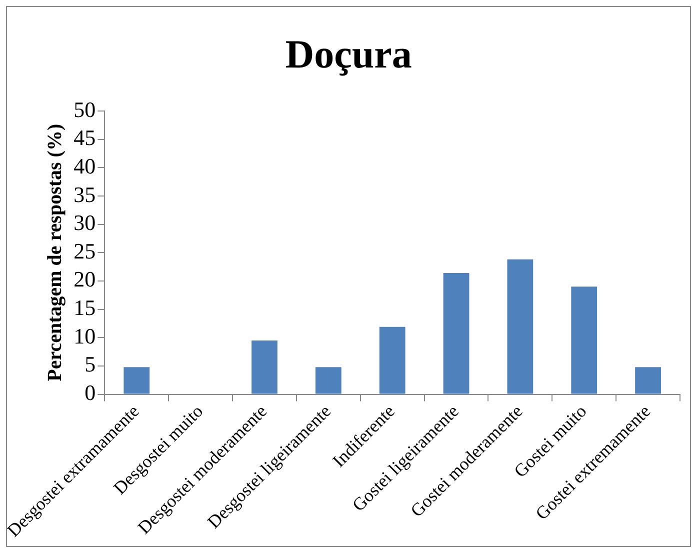  Describe the element at coordinates (85, 335) in the screenshot. I see `y-tick-label: 10` at that location.